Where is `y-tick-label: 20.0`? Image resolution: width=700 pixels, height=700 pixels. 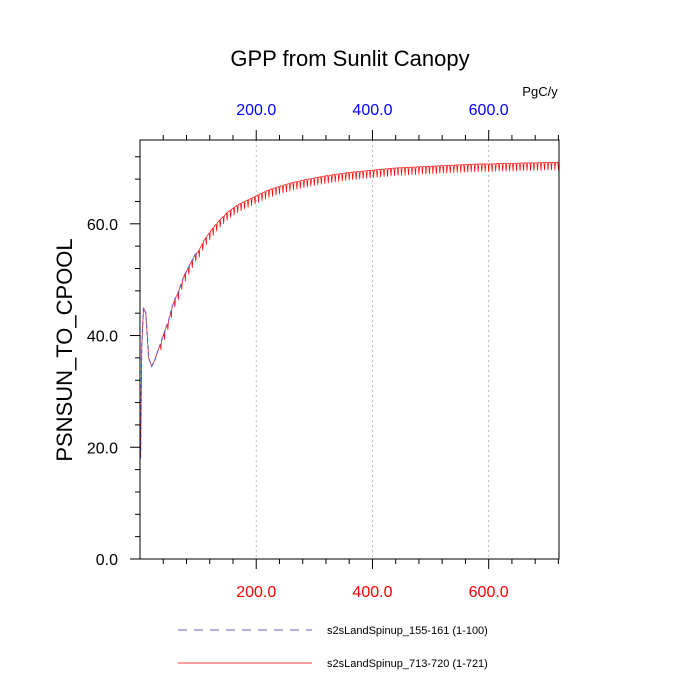
y-tick-label: 20.0 is located at coordinates (102, 448).